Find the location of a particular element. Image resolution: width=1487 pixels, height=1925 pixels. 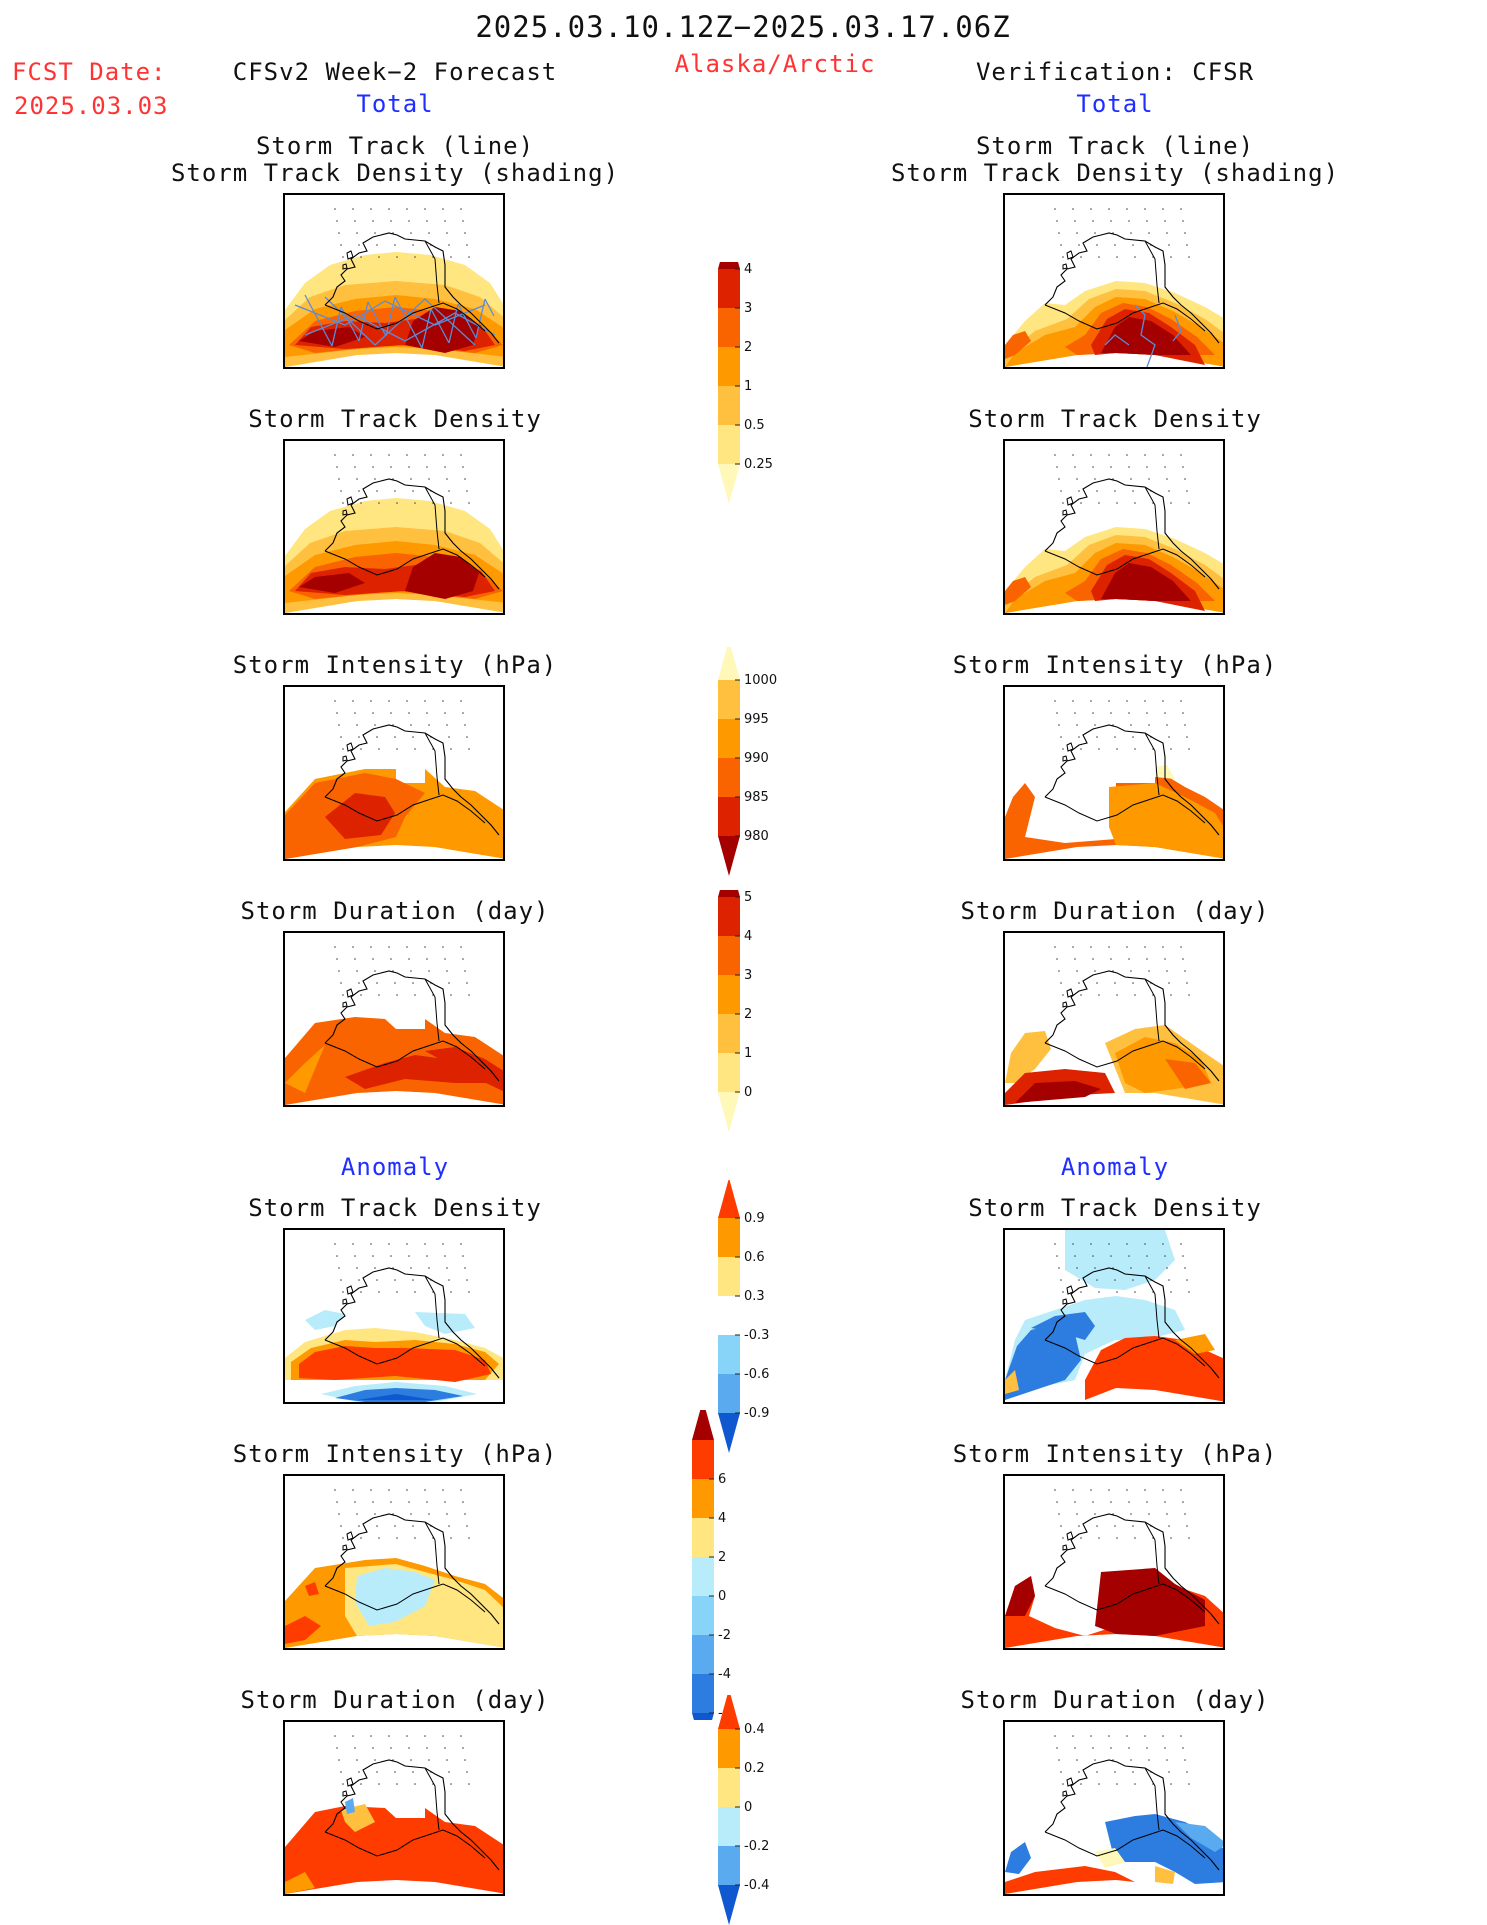

map-left-anom-intensity is located at coordinates (394, 1562).